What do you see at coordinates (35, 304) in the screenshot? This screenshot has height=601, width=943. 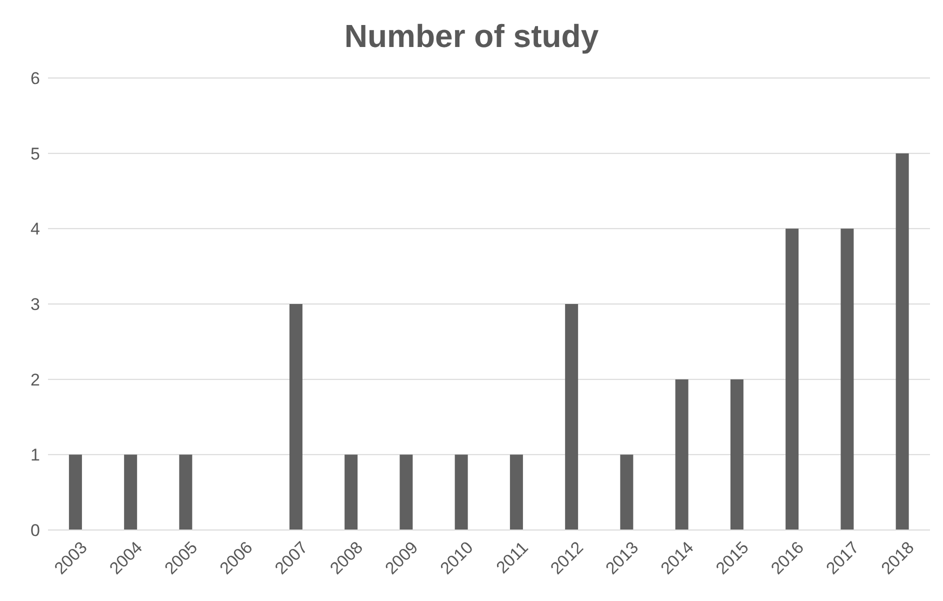 I see `y-tick-label: 3` at bounding box center [35, 304].